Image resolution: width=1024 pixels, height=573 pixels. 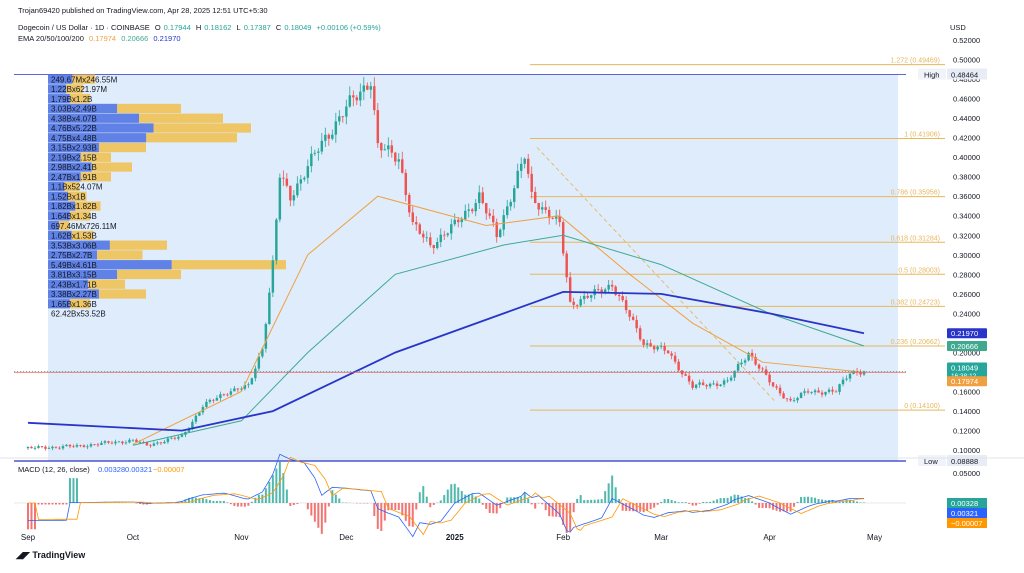 I want to click on volume-profile-label: 1.22Bx621.97M, so click(x=79, y=89).